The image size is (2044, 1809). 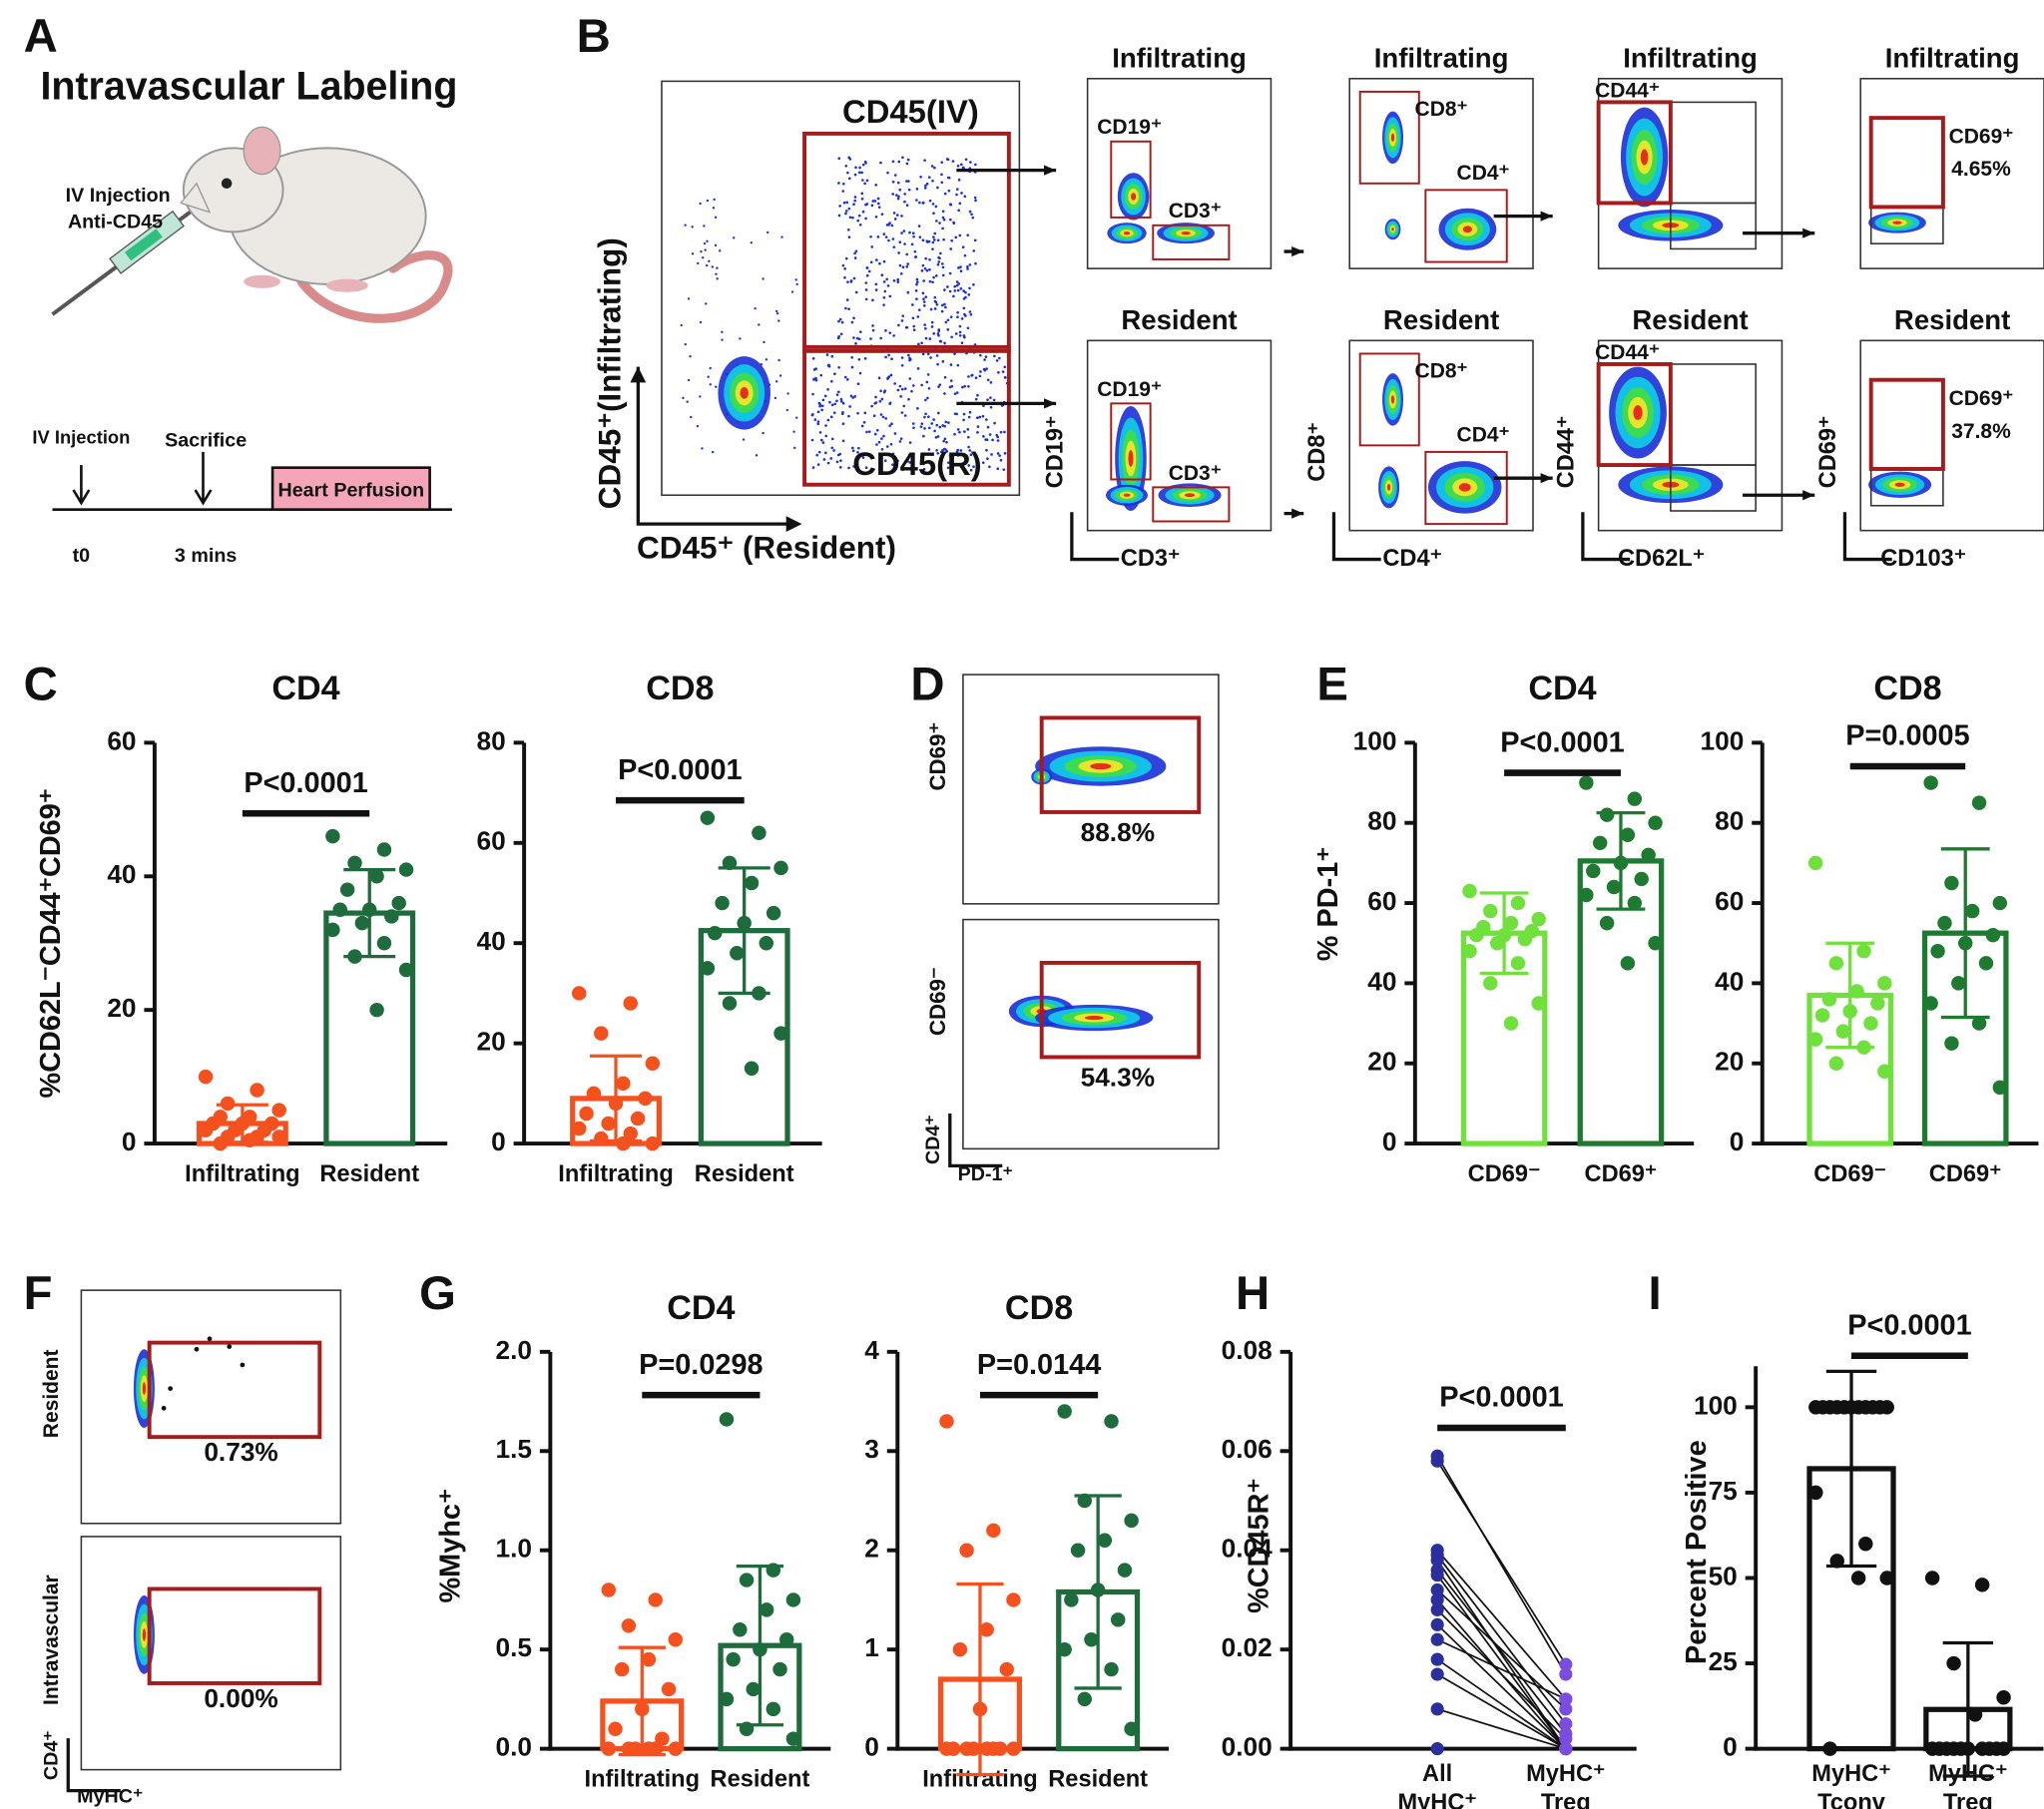 What do you see at coordinates (766, 548) in the screenshot?
I see `axis-label: CD45⁺ (Resident)` at bounding box center [766, 548].